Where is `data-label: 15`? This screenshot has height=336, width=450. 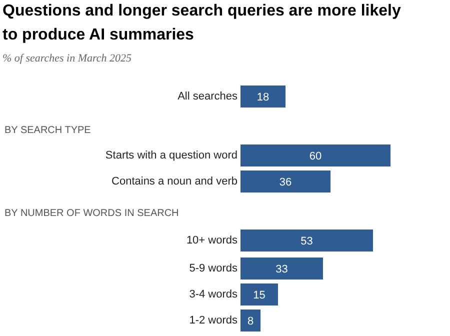 data-label: 15 is located at coordinates (259, 296).